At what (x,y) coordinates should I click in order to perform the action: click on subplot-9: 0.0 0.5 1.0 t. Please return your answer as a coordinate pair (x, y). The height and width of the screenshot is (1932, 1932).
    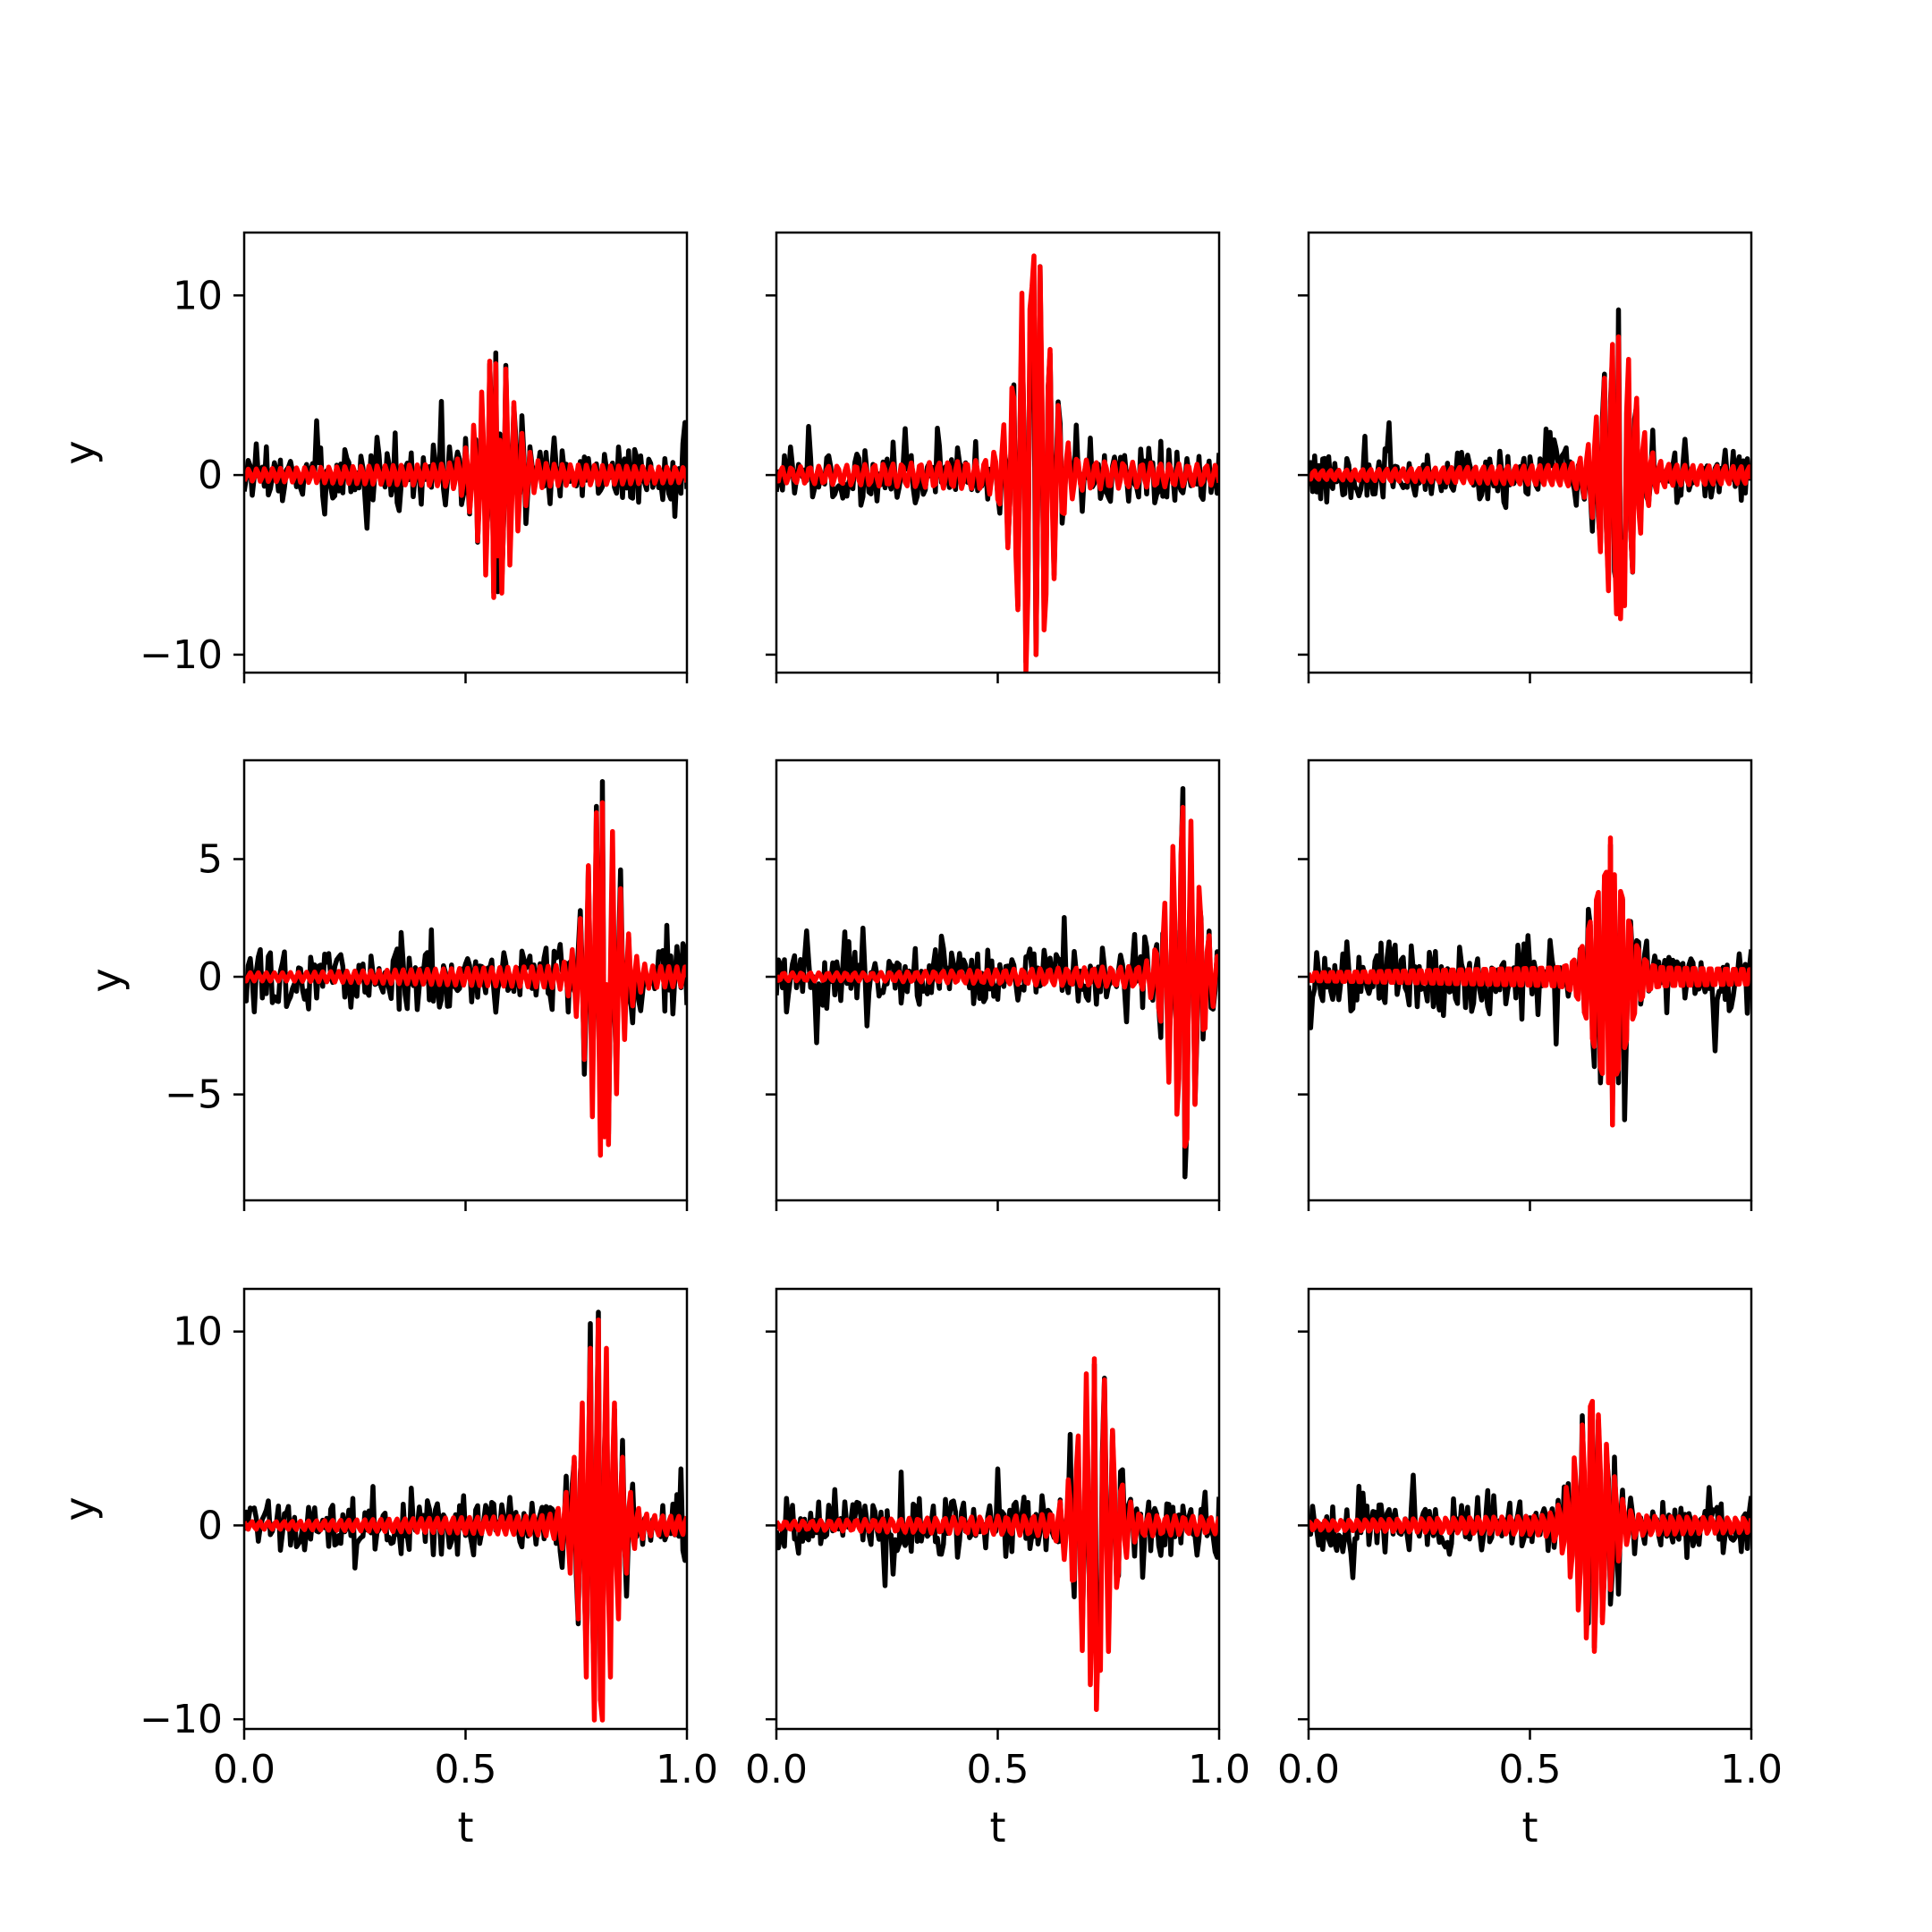
    Looking at the image, I should click on (1530, 1569).